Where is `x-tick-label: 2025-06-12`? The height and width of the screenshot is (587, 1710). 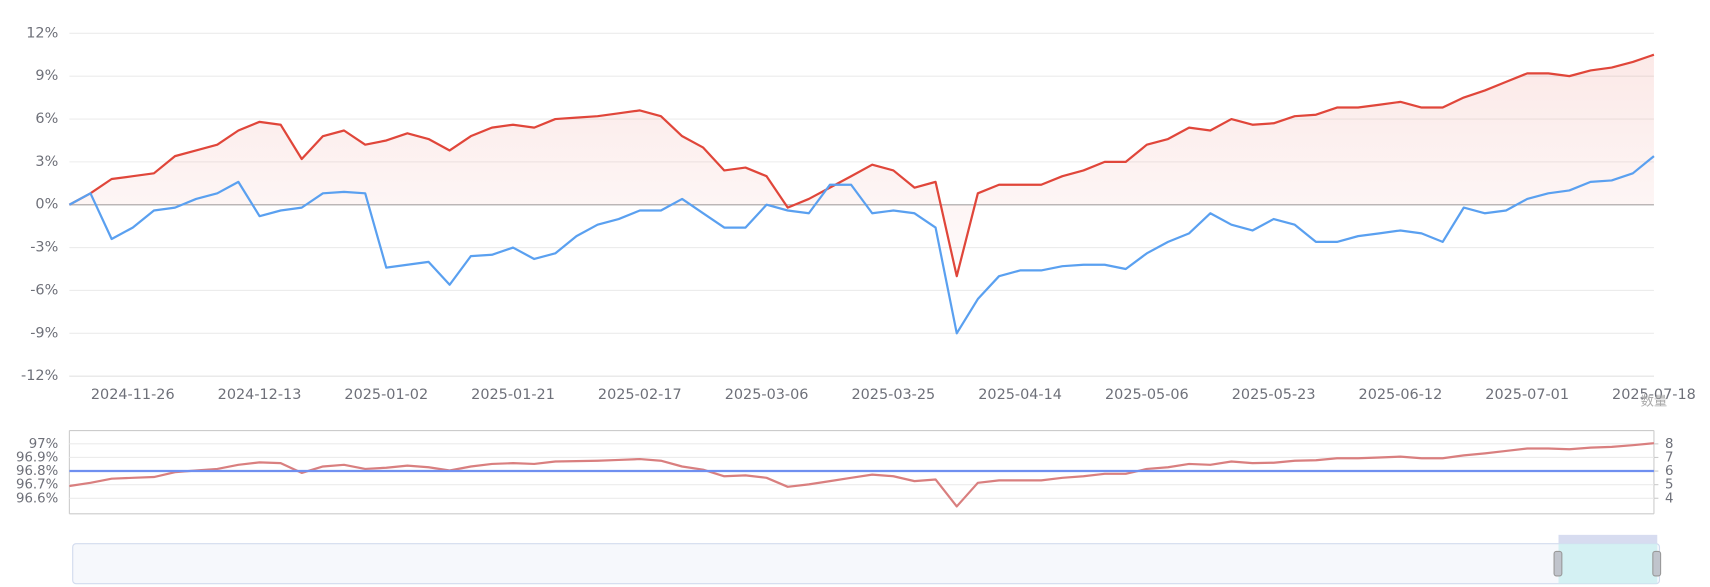 x-tick-label: 2025-06-12 is located at coordinates (1401, 395).